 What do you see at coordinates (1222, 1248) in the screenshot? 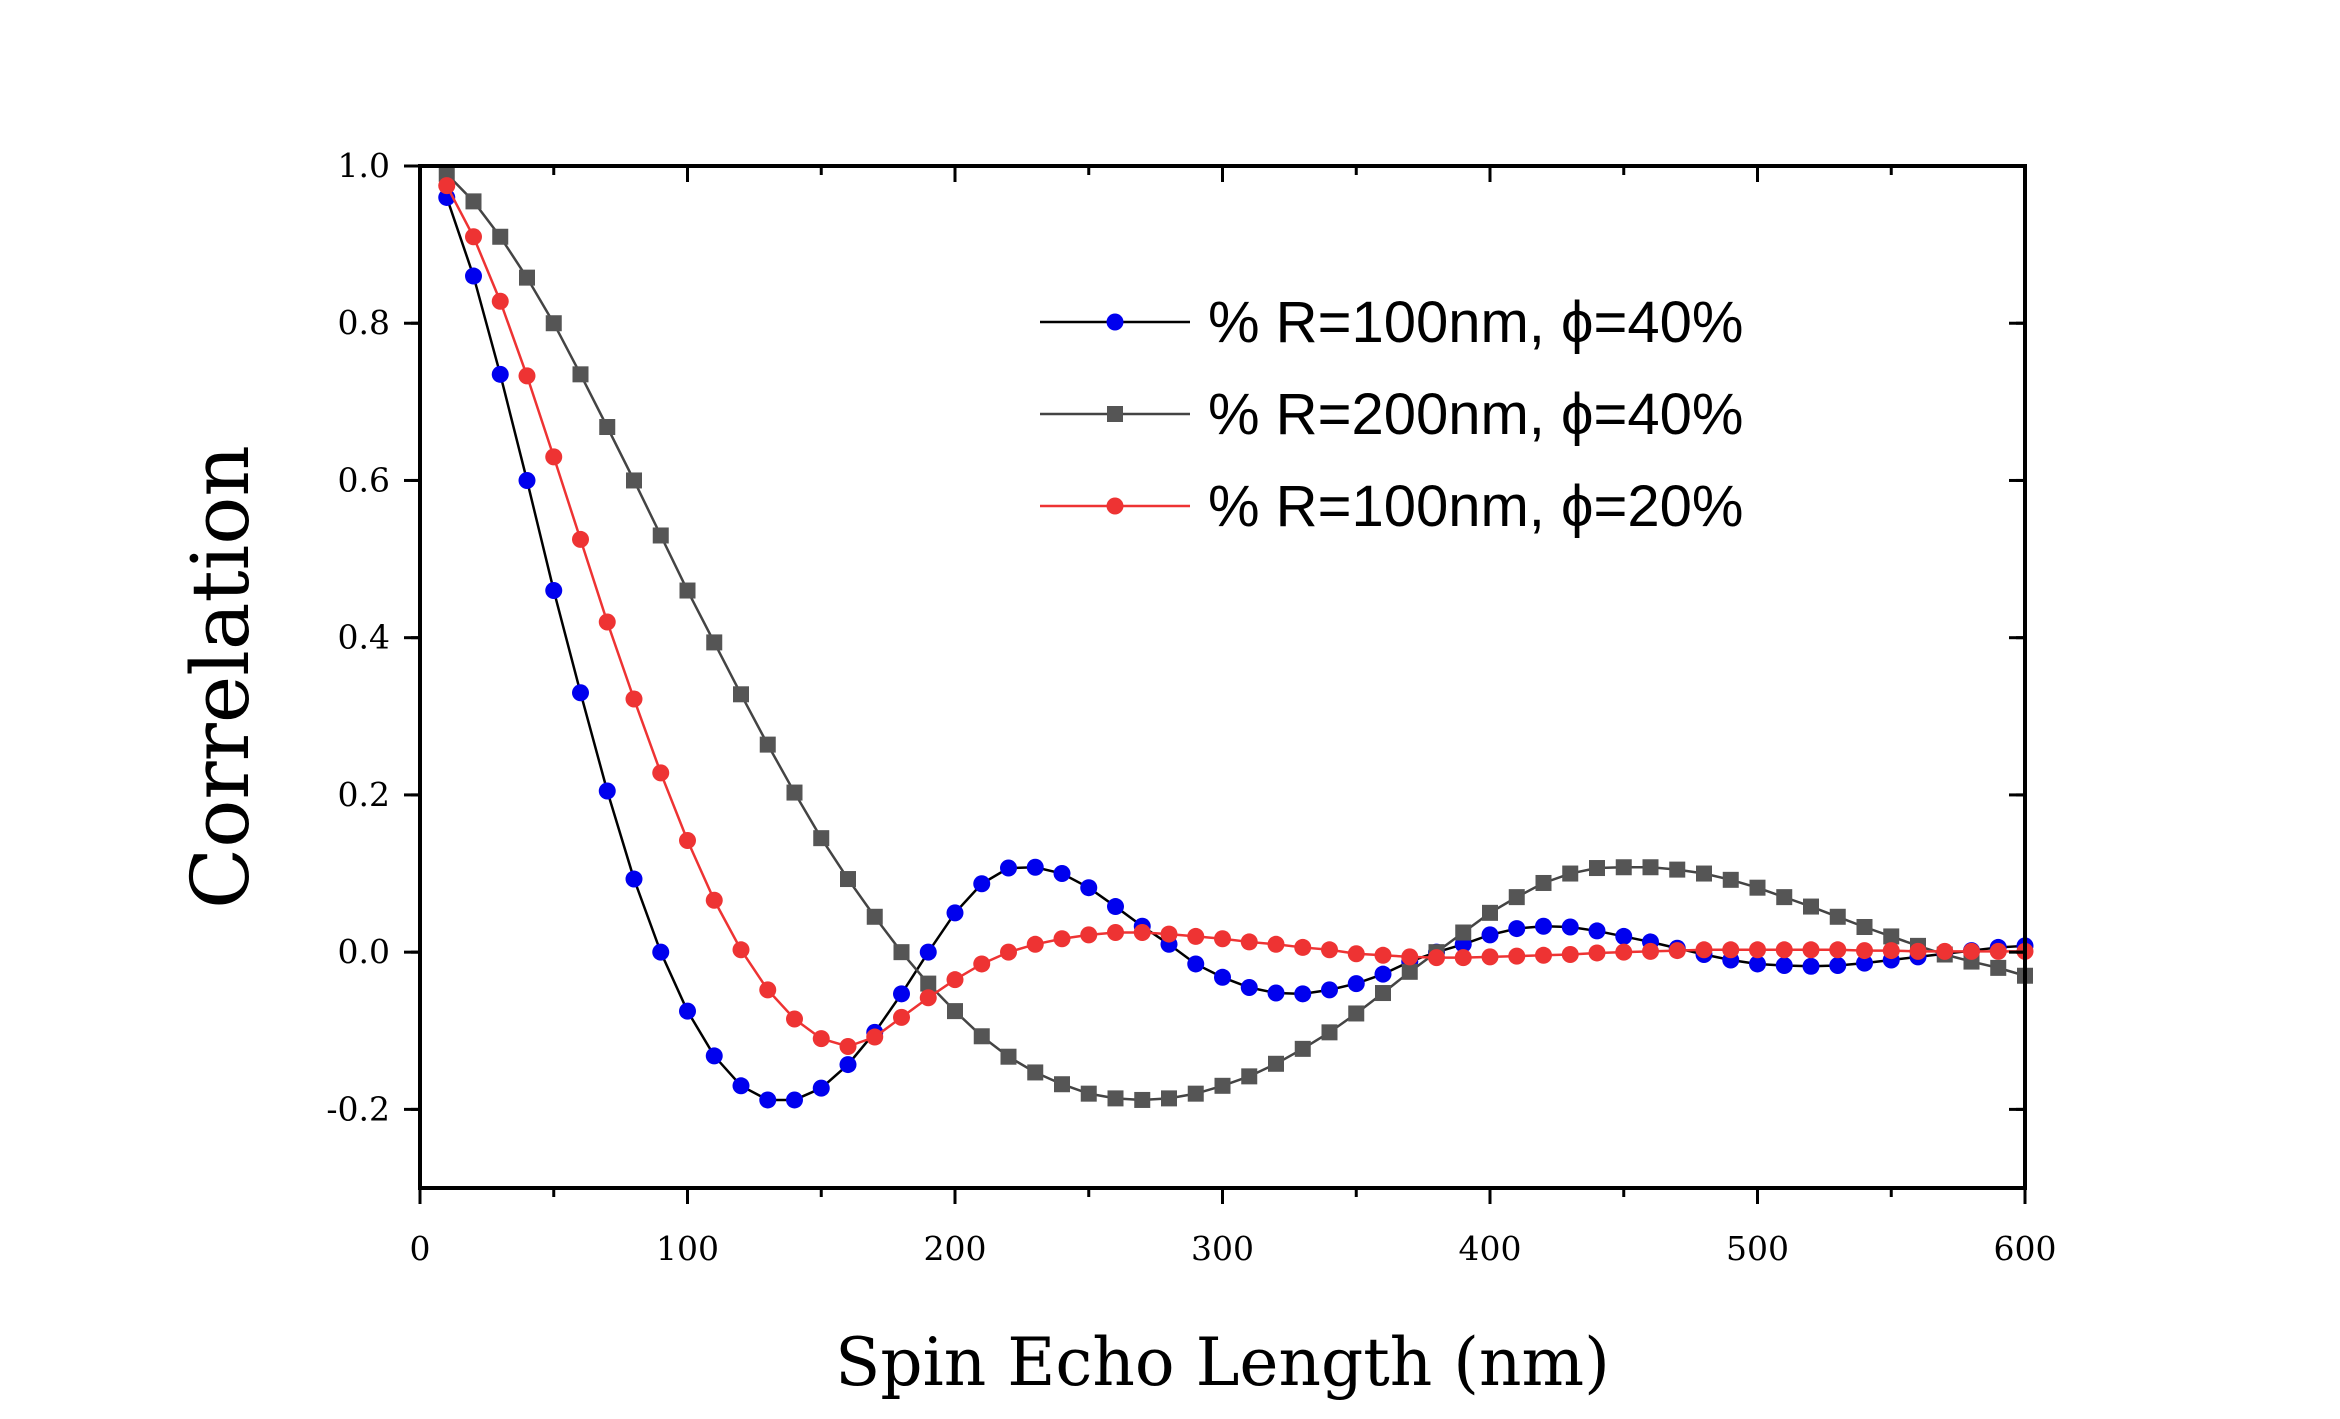
I see `x-tick-label: 300` at bounding box center [1222, 1248].